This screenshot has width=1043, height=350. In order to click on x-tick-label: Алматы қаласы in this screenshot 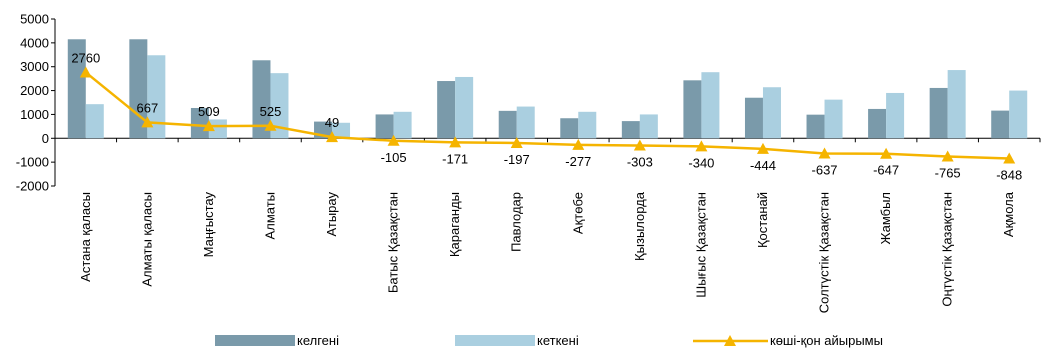, I will do `click(146, 239)`.